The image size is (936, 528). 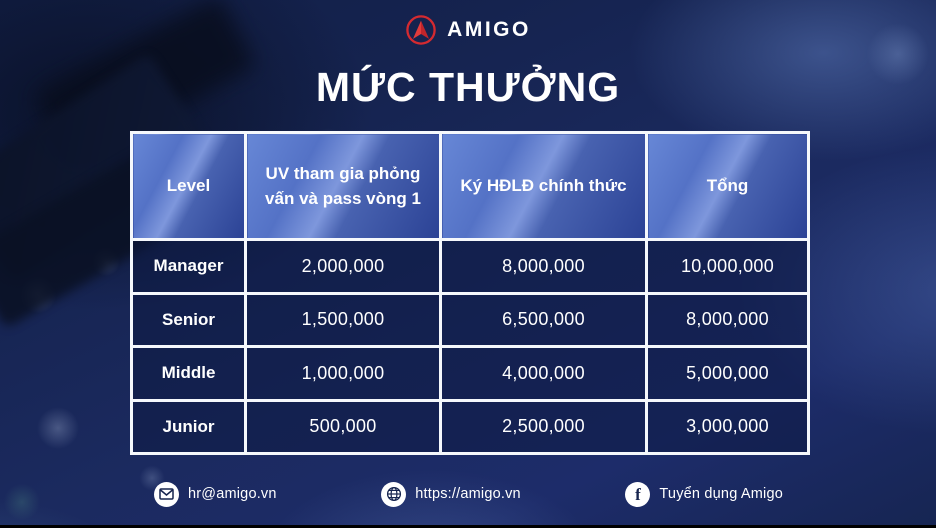 What do you see at coordinates (727, 373) in the screenshot?
I see `cell-value: 5,000,000` at bounding box center [727, 373].